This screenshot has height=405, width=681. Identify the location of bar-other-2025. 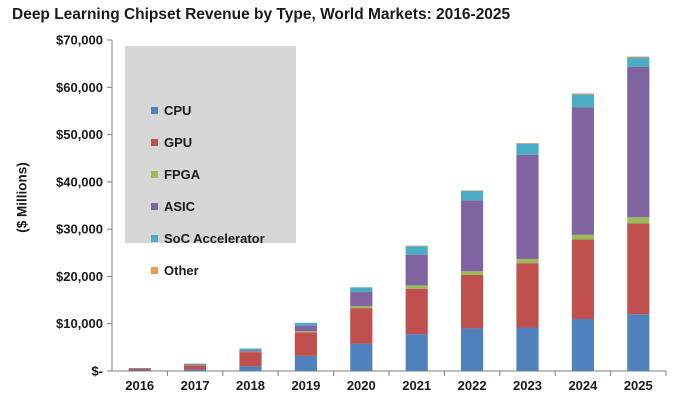
(638, 57).